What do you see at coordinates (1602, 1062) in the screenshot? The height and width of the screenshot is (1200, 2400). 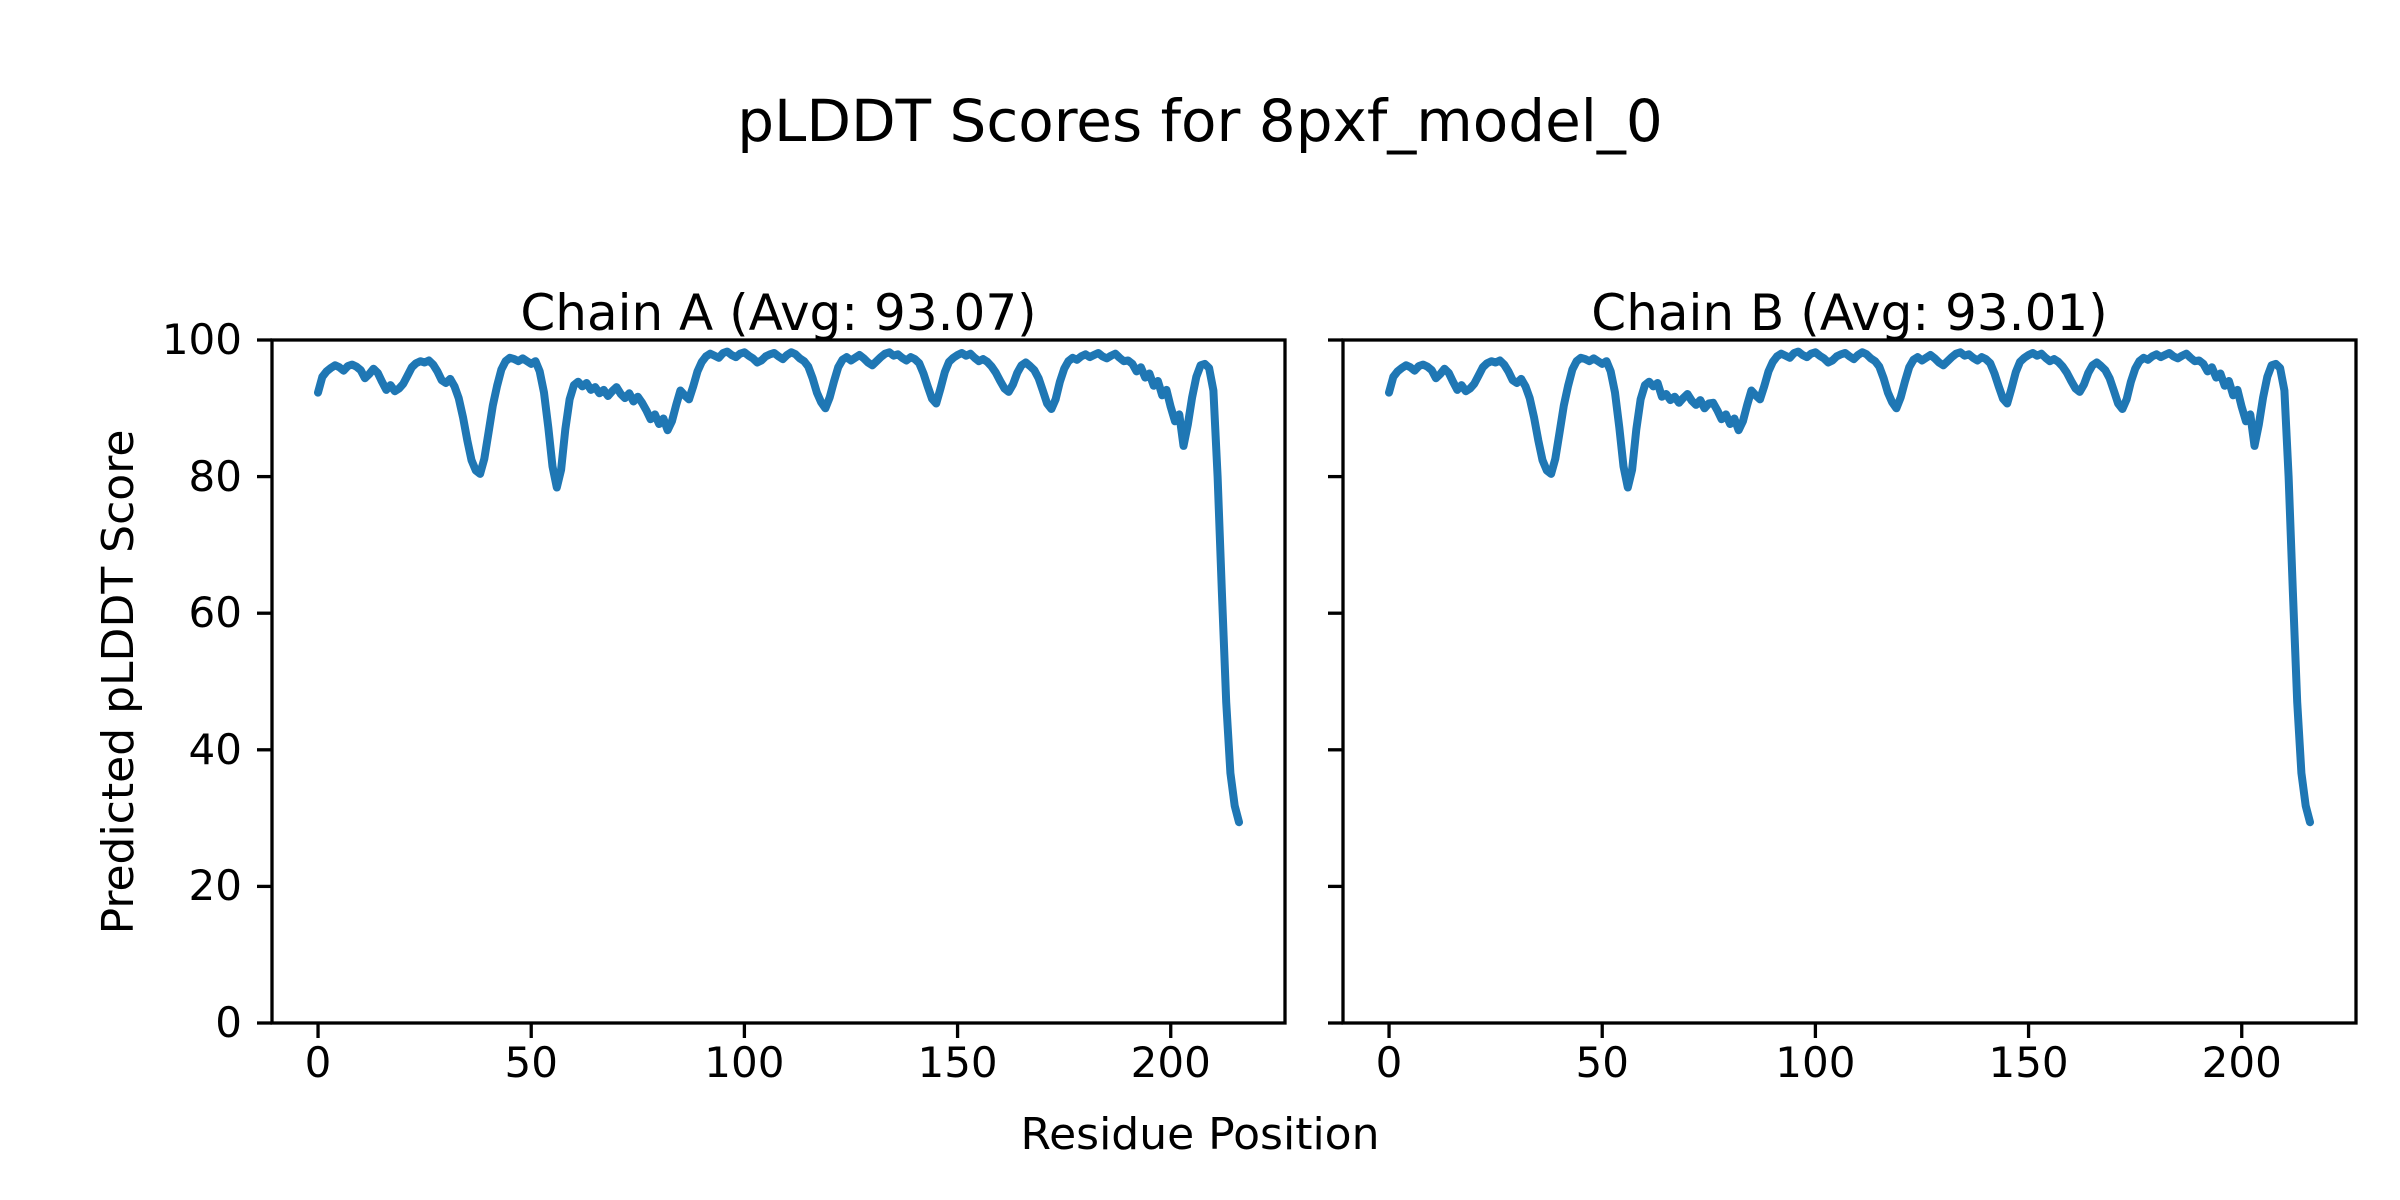 I see `x-tick-label-chain-b-50: 50` at bounding box center [1602, 1062].